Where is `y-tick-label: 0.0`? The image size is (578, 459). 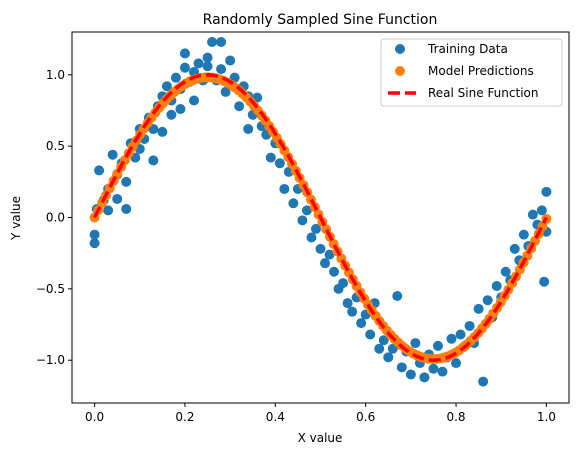
y-tick-label: 0.0 is located at coordinates (55, 218).